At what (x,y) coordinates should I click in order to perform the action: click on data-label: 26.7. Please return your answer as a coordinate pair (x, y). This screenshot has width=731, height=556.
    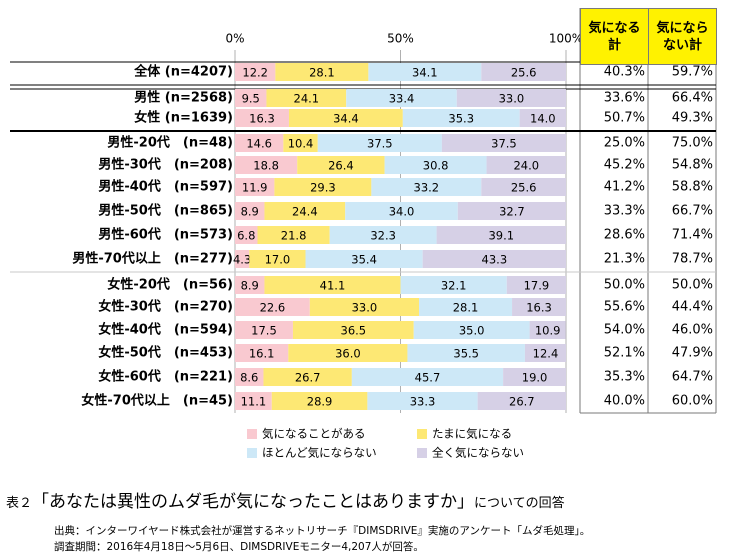
    Looking at the image, I should click on (308, 378).